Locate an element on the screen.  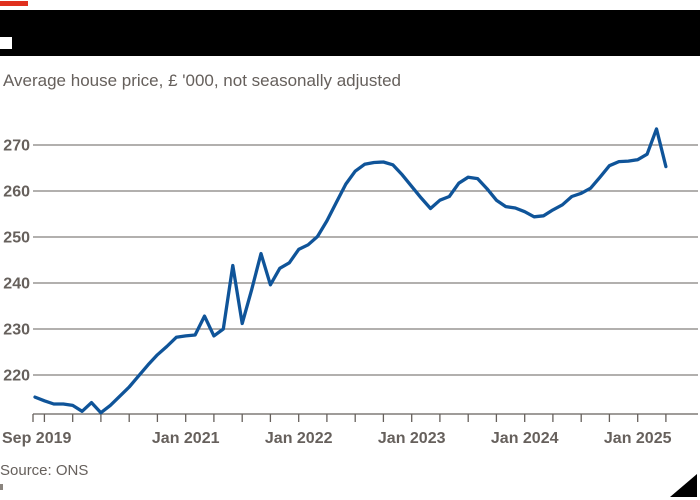
edge-artifact-mark is located at coordinates (1, 487).